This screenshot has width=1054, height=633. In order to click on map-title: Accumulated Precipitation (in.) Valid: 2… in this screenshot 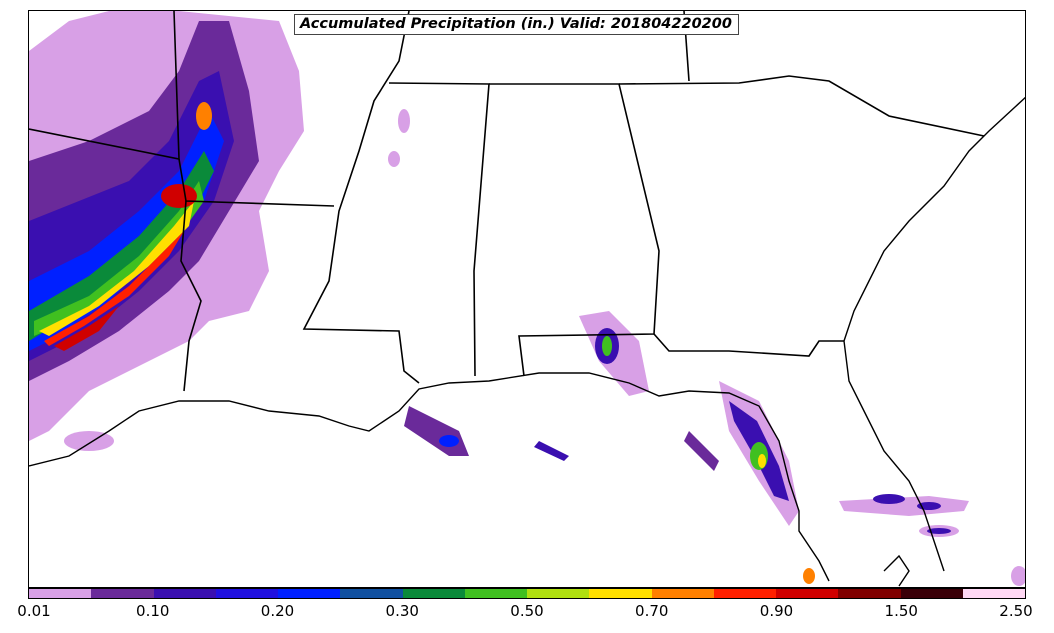, I will do `click(516, 24)`.